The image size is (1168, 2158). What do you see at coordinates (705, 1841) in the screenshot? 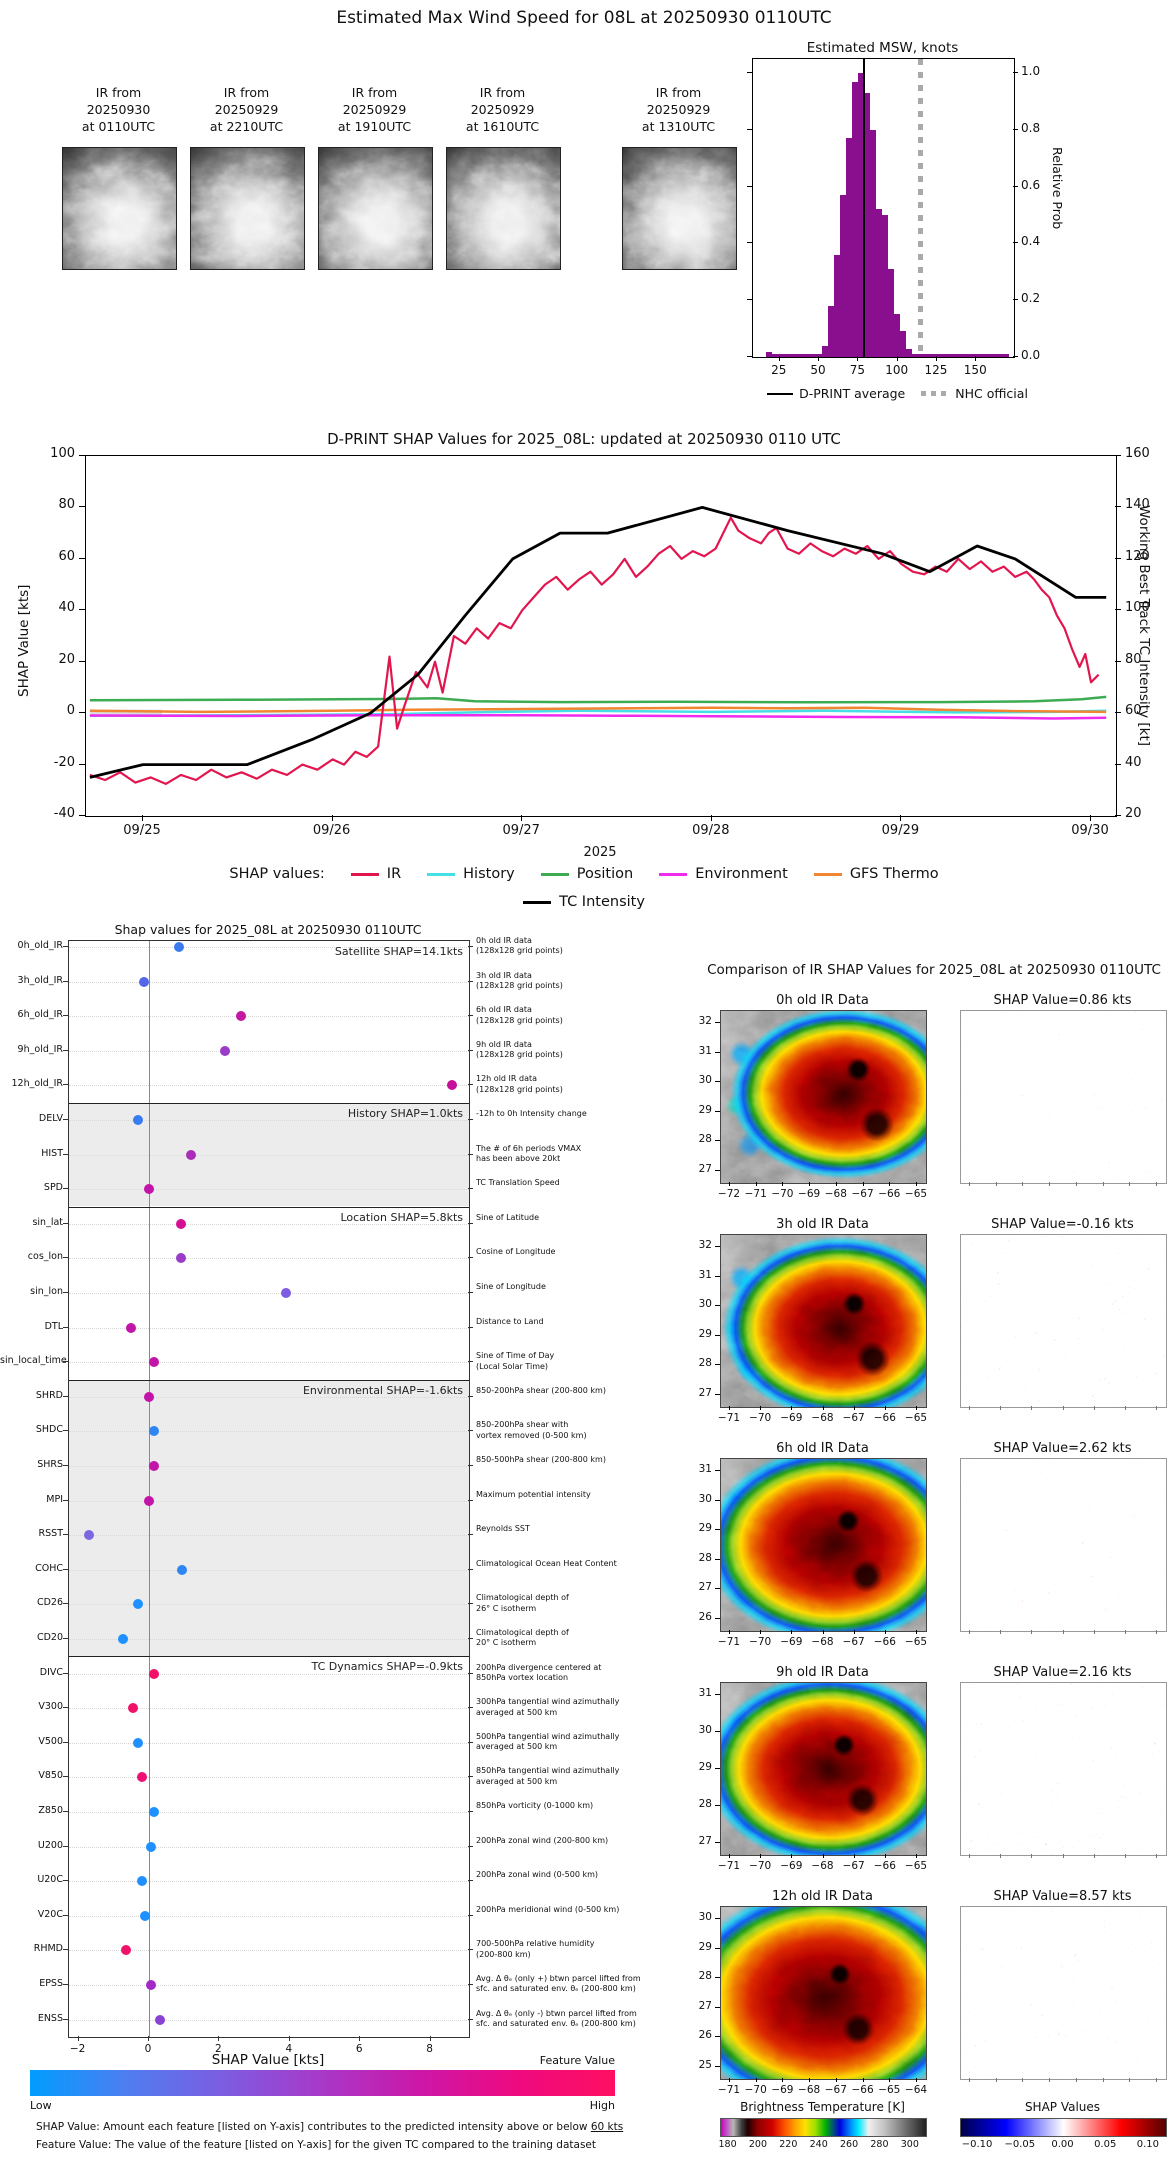
I see `ir-map-lat-tick-label: 27` at bounding box center [705, 1841].